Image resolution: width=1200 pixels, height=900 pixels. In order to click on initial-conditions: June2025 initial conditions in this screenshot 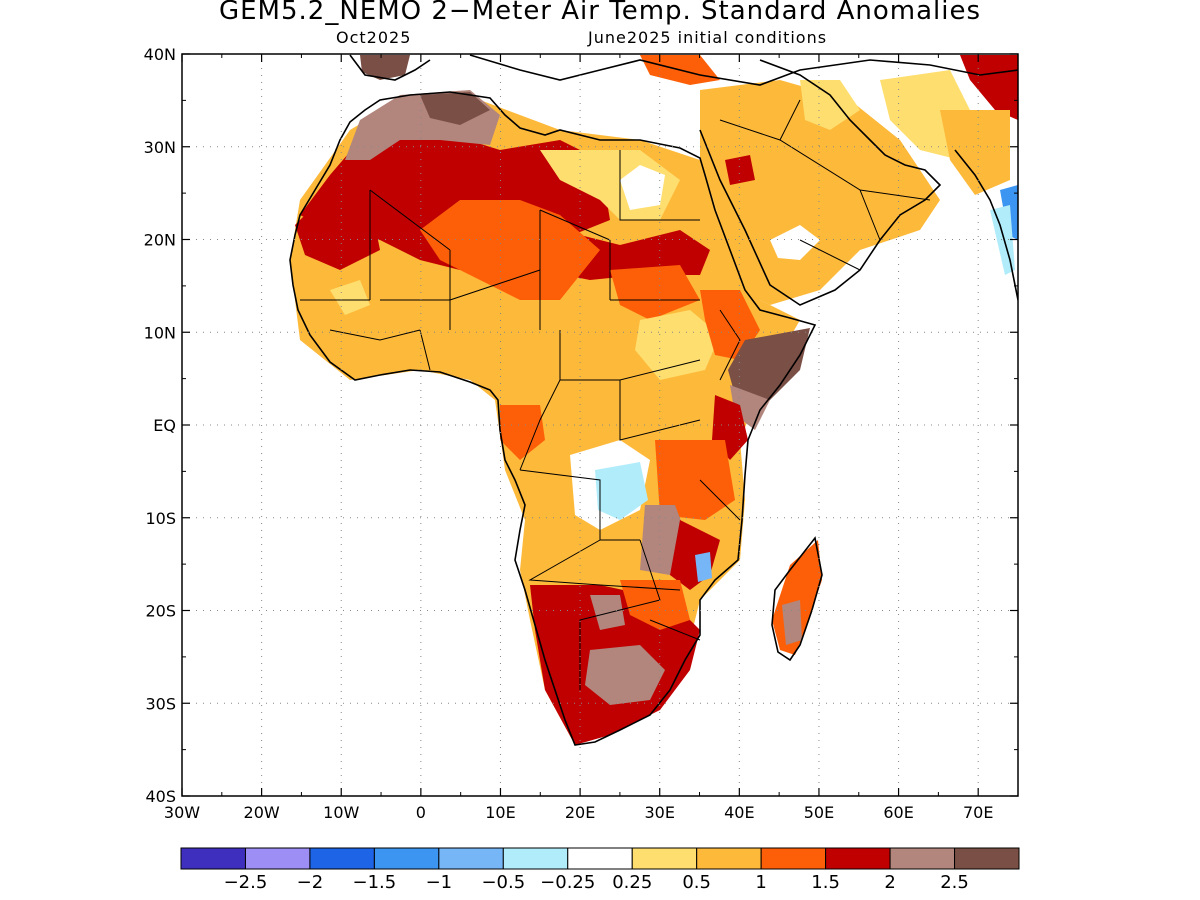, I will do `click(708, 37)`.